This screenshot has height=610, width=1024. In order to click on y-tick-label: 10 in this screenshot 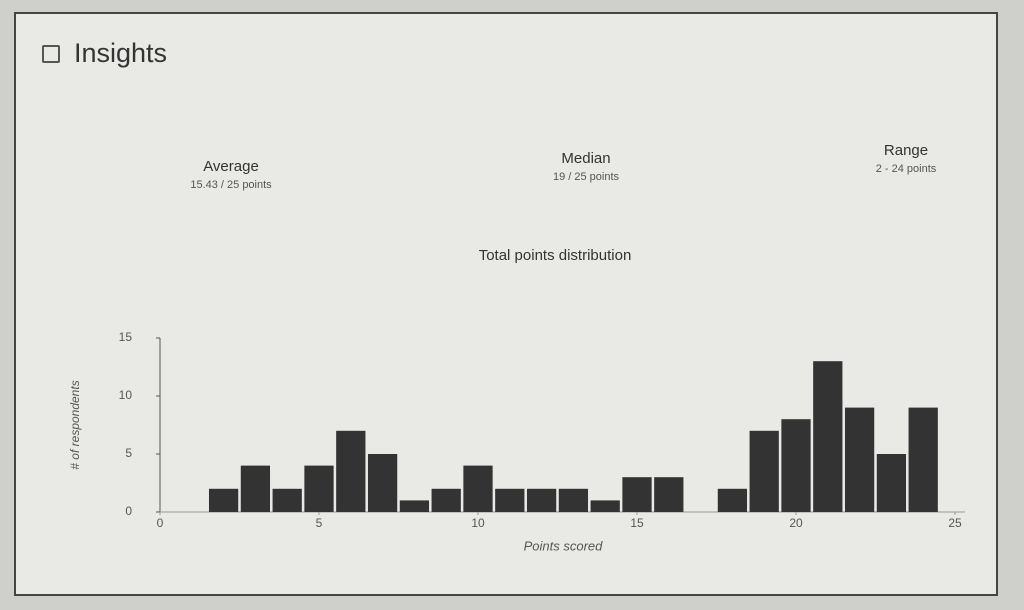, I will do `click(126, 395)`.